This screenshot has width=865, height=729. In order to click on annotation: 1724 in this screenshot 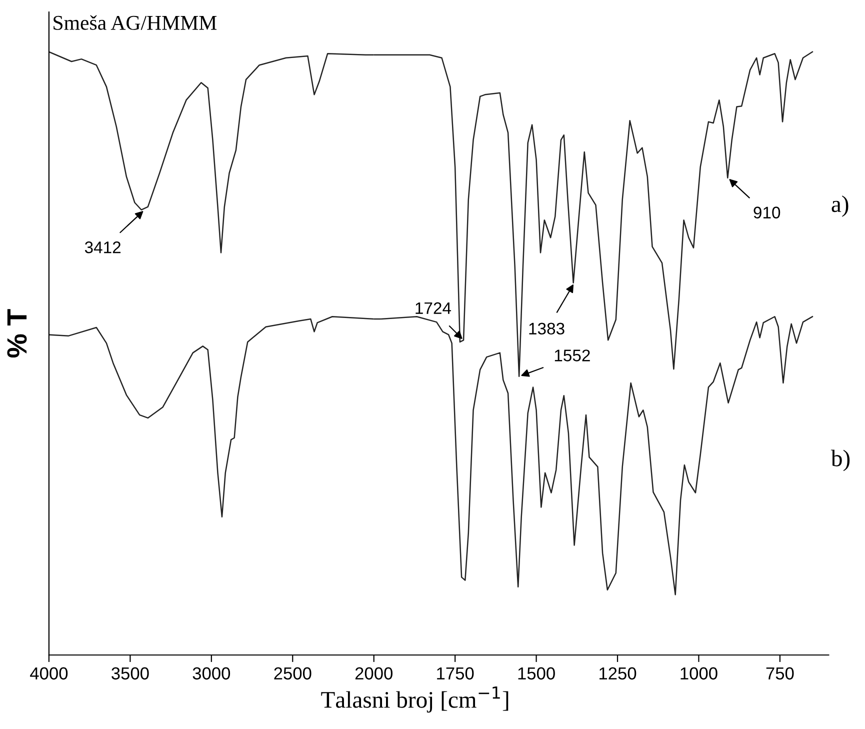, I will do `click(434, 308)`.